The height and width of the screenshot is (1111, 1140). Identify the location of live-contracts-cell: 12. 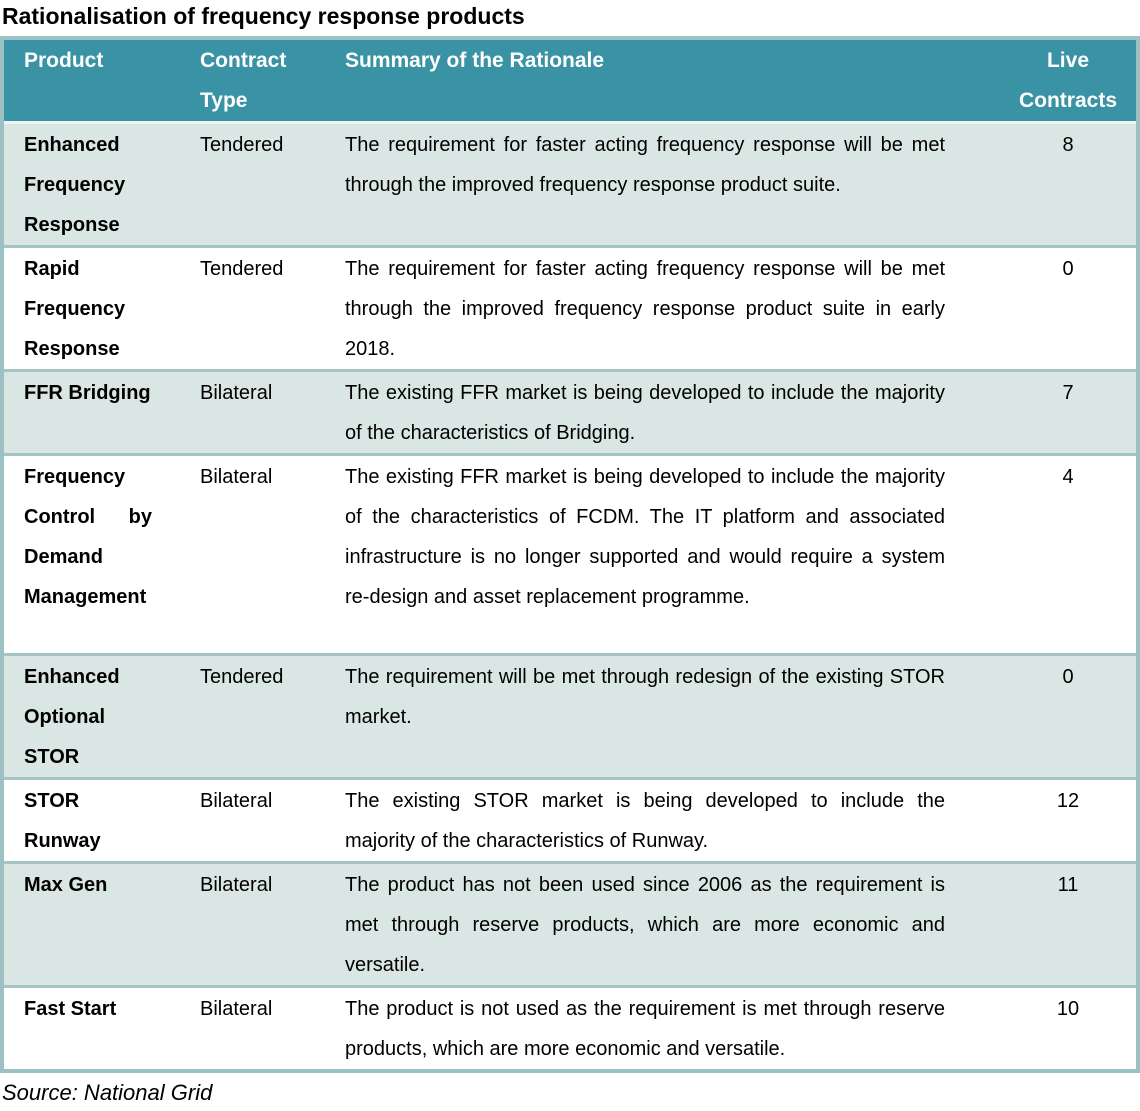
(1068, 820).